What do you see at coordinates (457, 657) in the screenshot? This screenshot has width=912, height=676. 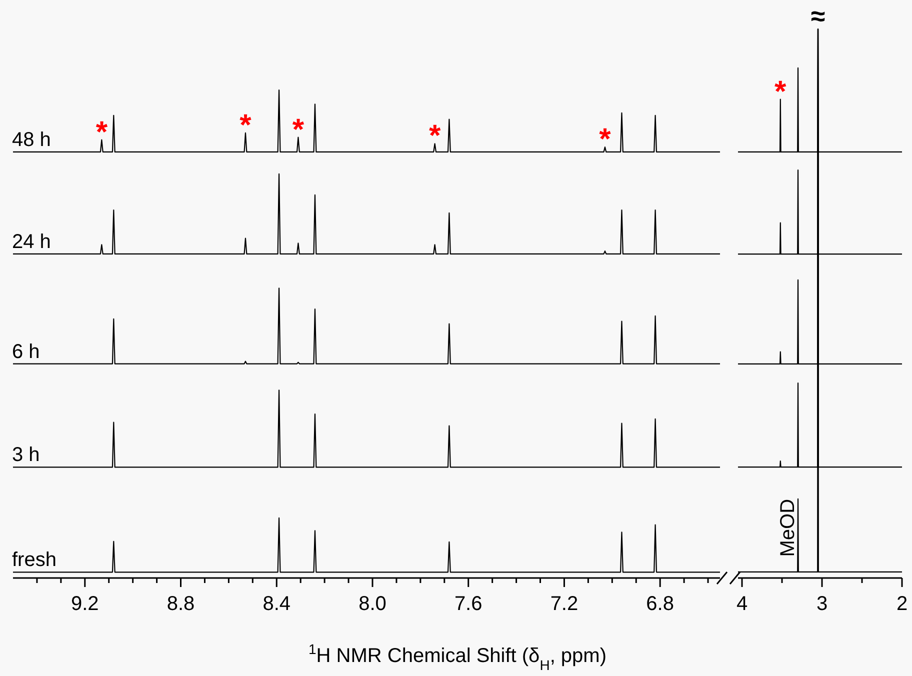 I see `x-axis-title: $^{1}$H NMR Chemical Shift (δ$_{H}$, ppm)` at bounding box center [457, 657].